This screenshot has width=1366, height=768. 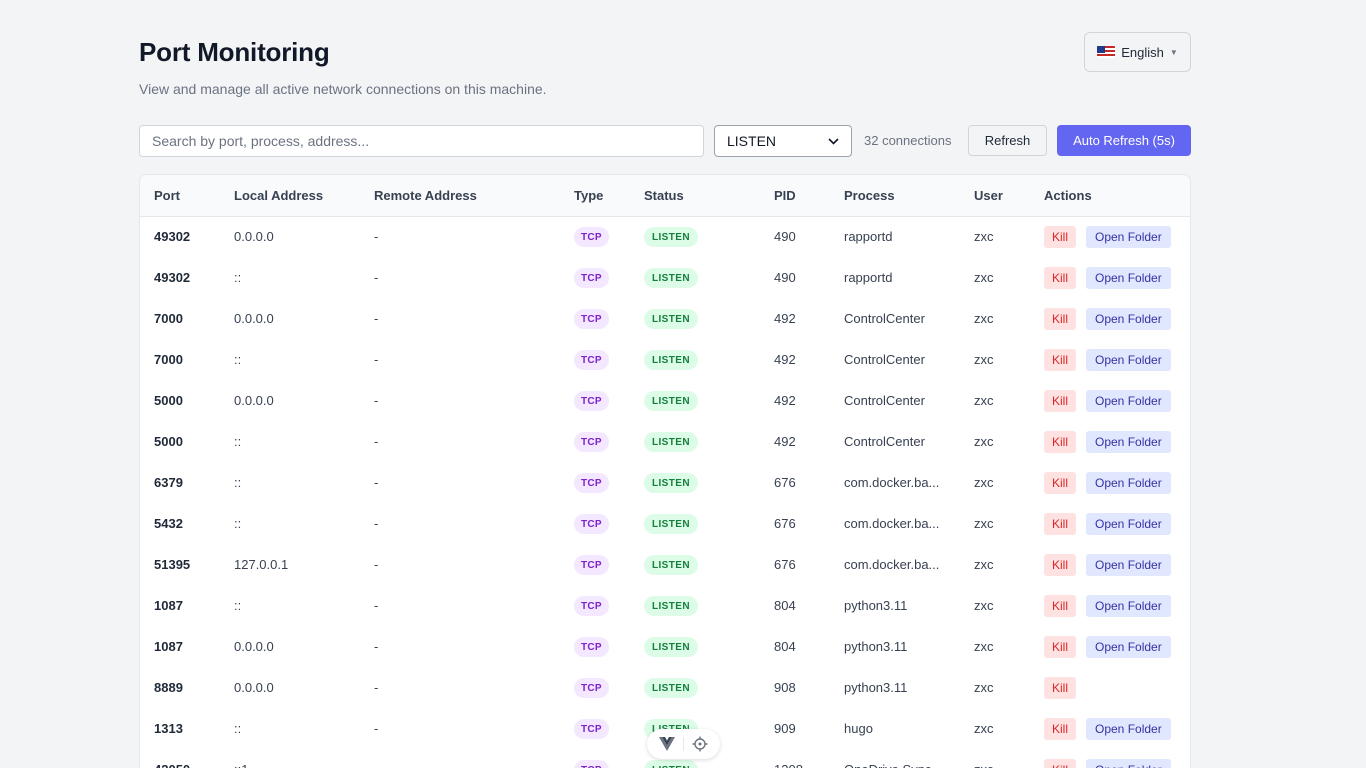 What do you see at coordinates (168, 687) in the screenshot?
I see `cell-port: 8889` at bounding box center [168, 687].